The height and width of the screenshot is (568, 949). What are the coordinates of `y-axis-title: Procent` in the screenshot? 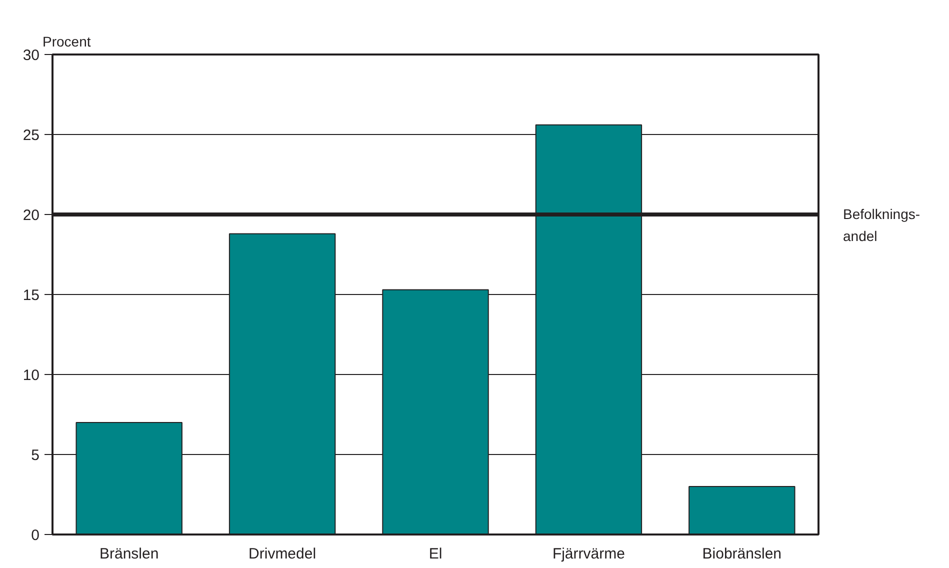 It's located at (66, 42).